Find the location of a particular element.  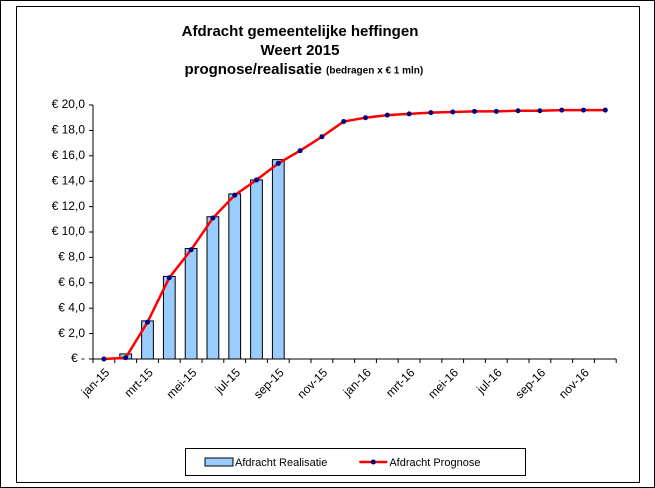

chart-title: Afdracht gemeentelijke heffingen is located at coordinates (300, 31).